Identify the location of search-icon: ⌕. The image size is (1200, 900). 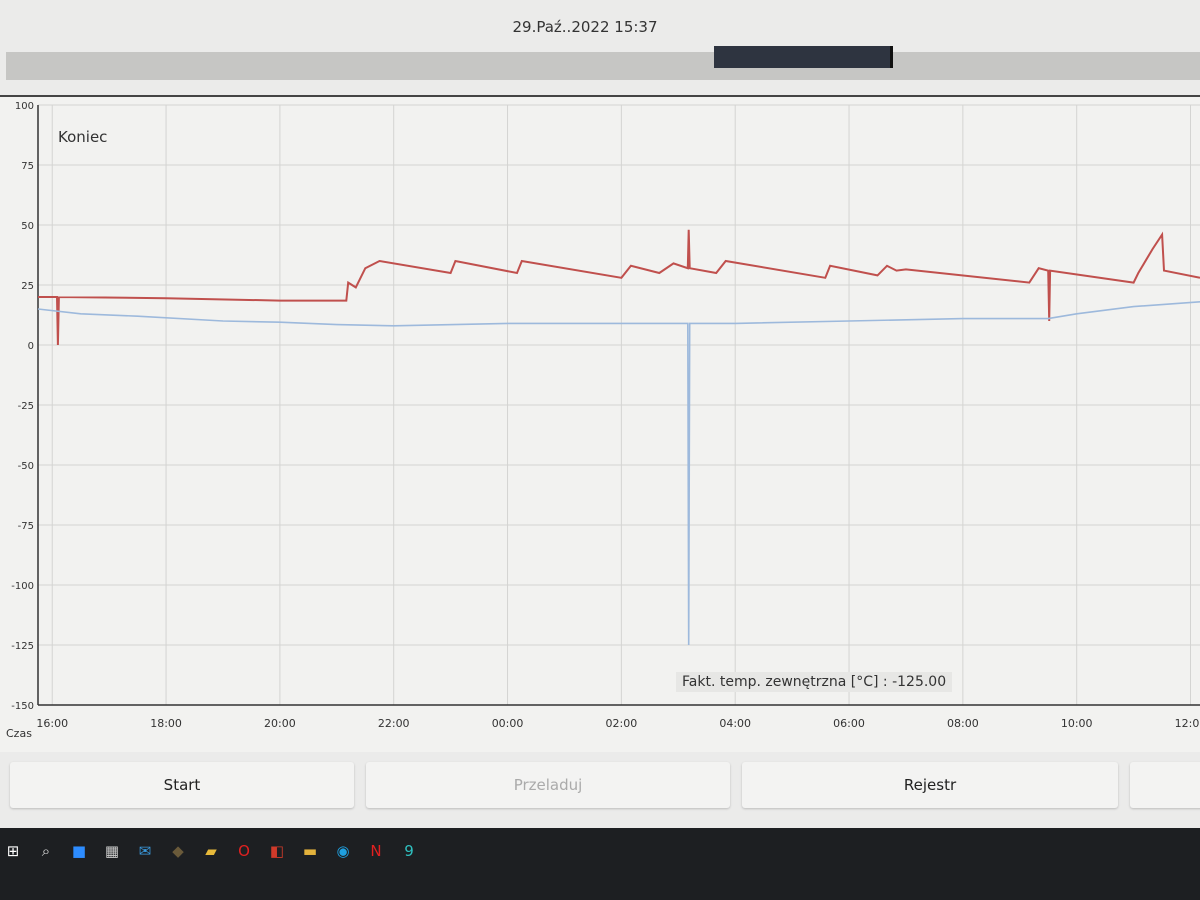
(46, 851).